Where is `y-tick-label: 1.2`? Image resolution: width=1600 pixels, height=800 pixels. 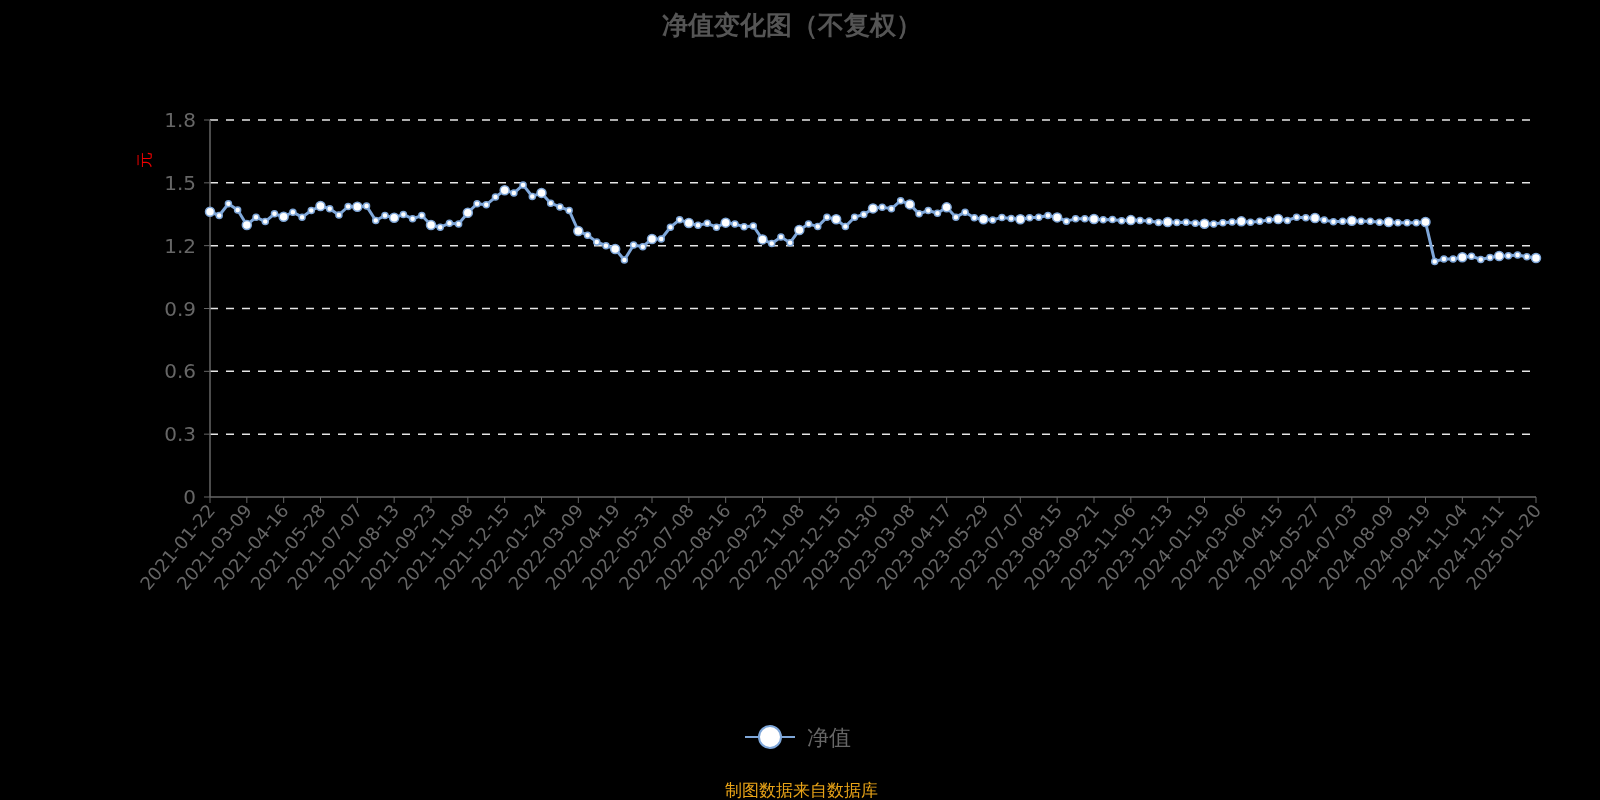
y-tick-label: 1.2 is located at coordinates (180, 245).